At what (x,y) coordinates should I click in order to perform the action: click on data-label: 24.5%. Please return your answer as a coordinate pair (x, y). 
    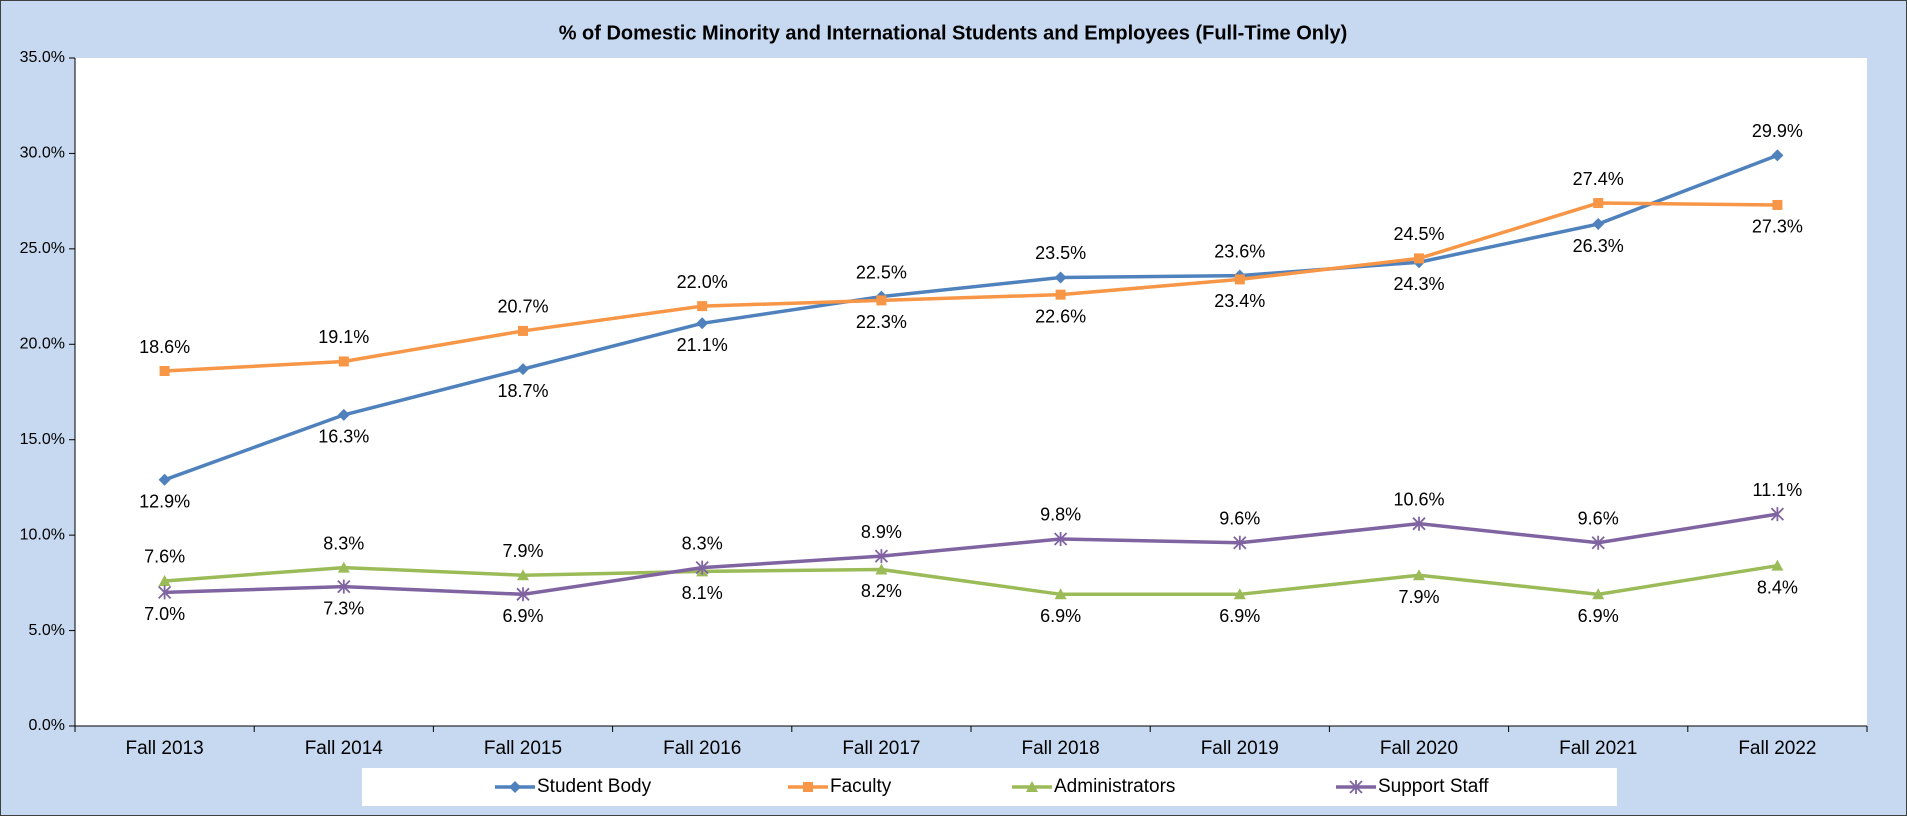
    Looking at the image, I should click on (1418, 234).